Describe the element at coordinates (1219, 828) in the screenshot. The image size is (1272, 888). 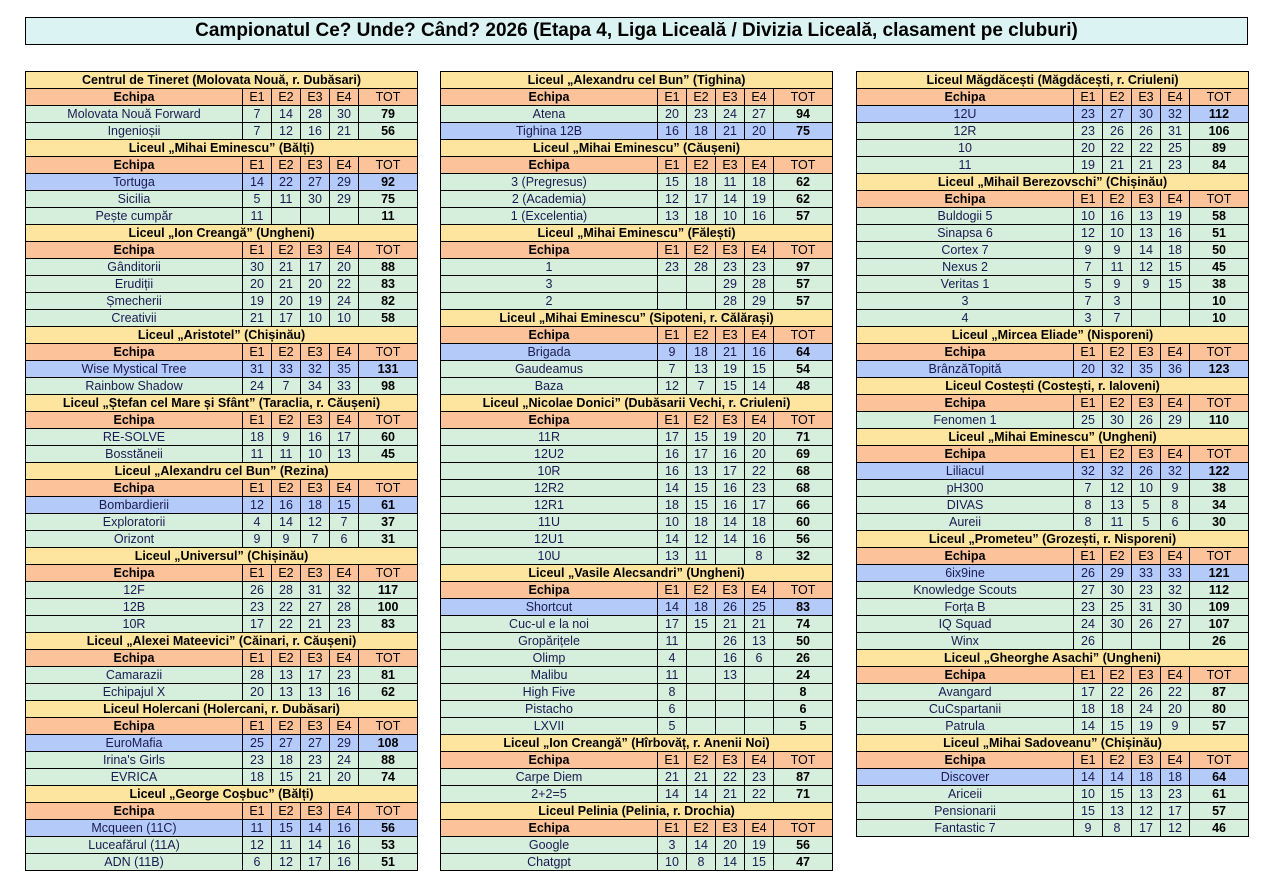
I see `total-score: 46` at that location.